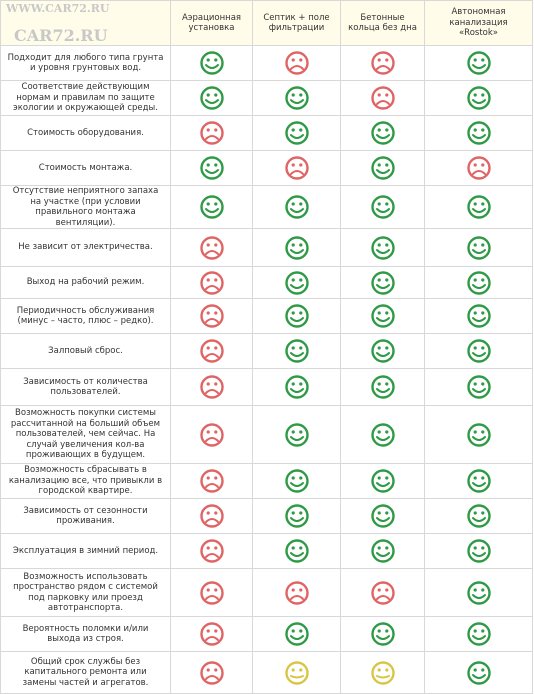 The width and height of the screenshot is (534, 694). Describe the element at coordinates (382, 23) in the screenshot. I see `column-header: Бетонные кольца без дна` at that location.